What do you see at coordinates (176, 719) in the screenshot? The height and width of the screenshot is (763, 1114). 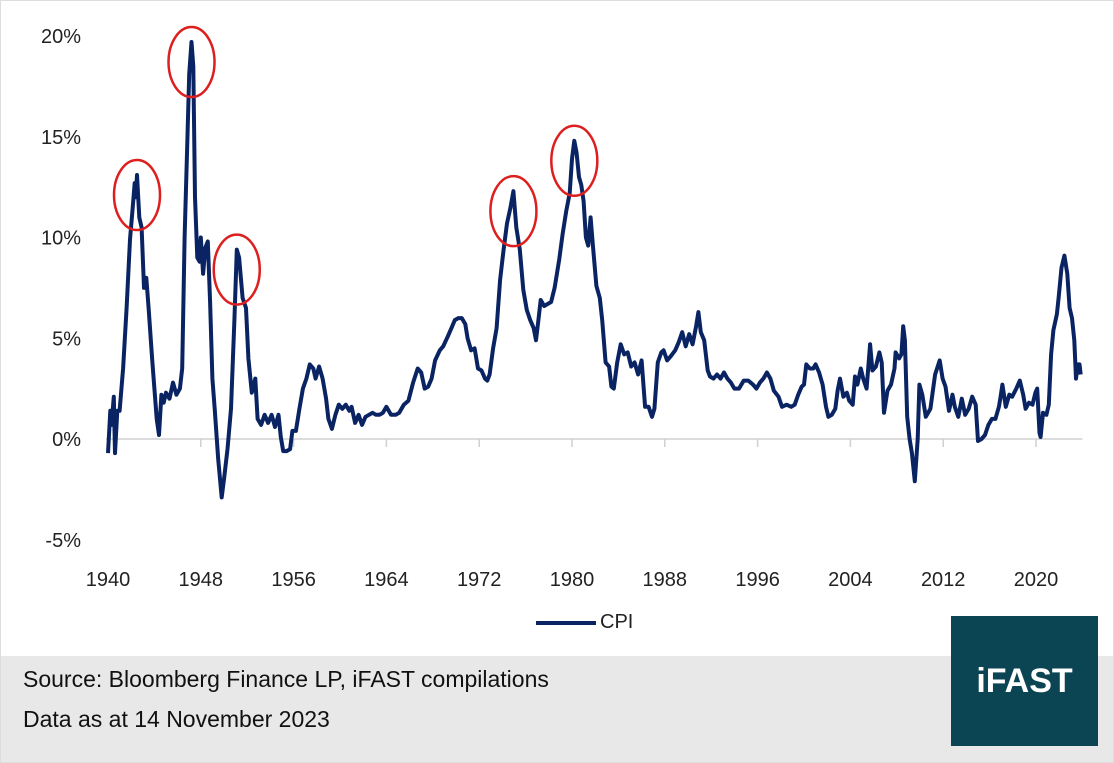 I see `date-note: Data as at 14 November 2023` at bounding box center [176, 719].